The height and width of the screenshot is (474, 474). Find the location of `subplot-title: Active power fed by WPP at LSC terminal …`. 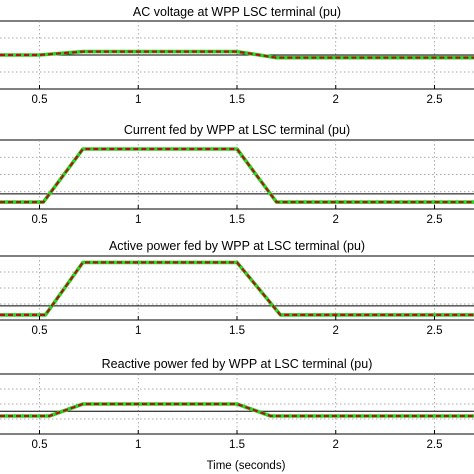

subplot-title: Active power fed by WPP at LSC terminal … is located at coordinates (237, 246).